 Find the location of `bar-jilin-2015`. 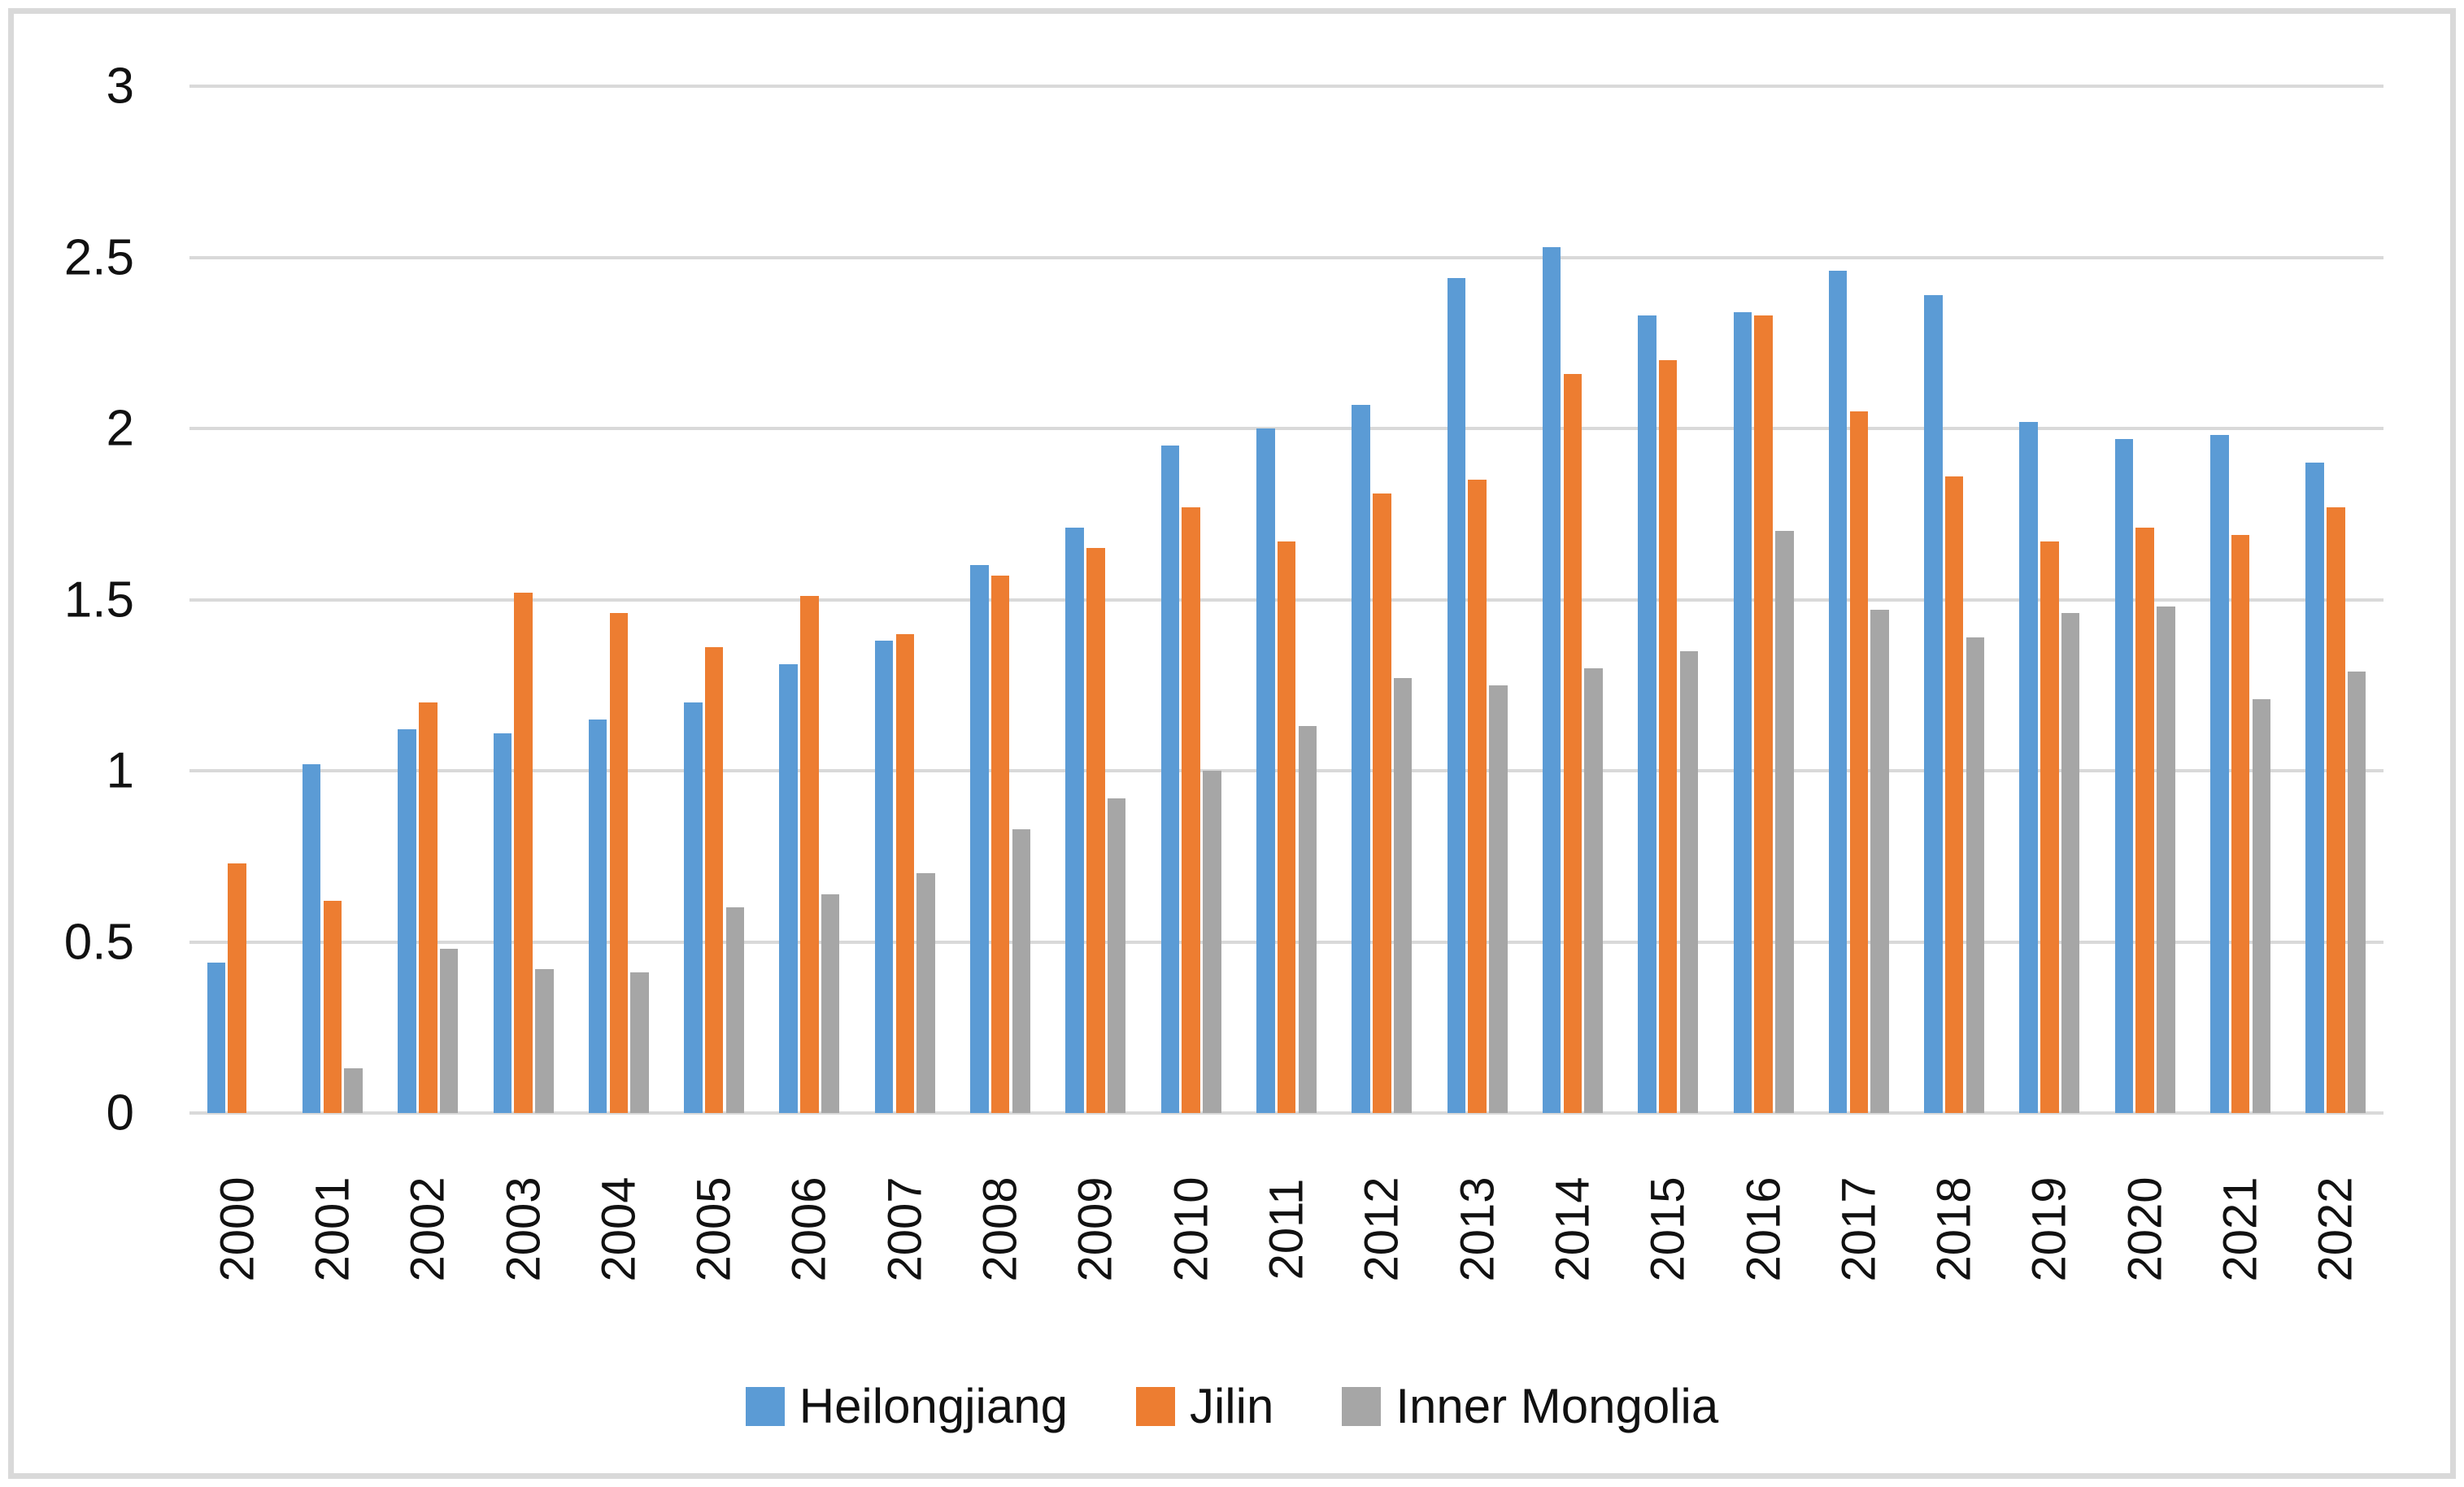

bar-jilin-2015 is located at coordinates (1668, 736).